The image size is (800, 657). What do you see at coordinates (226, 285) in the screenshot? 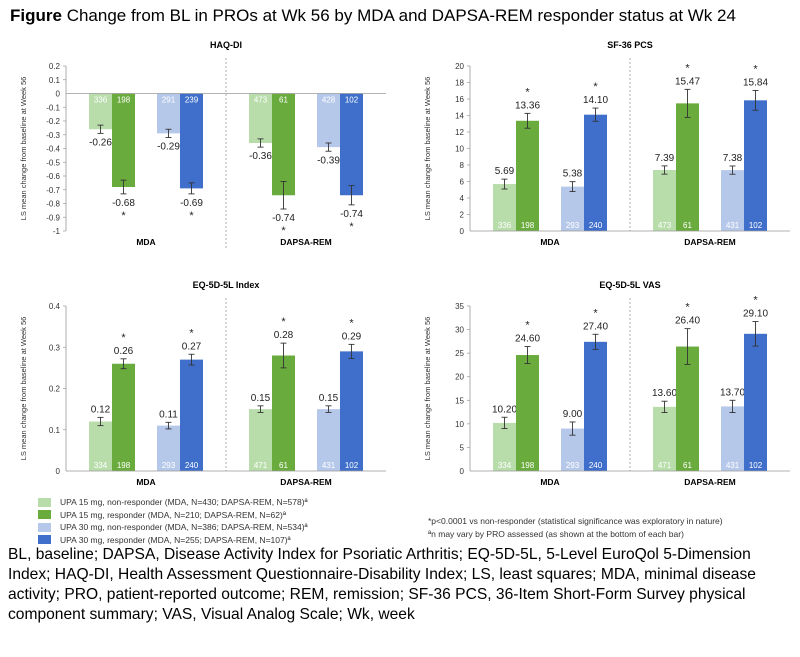
I see `chart-title: EQ-5D-5L Index` at bounding box center [226, 285].